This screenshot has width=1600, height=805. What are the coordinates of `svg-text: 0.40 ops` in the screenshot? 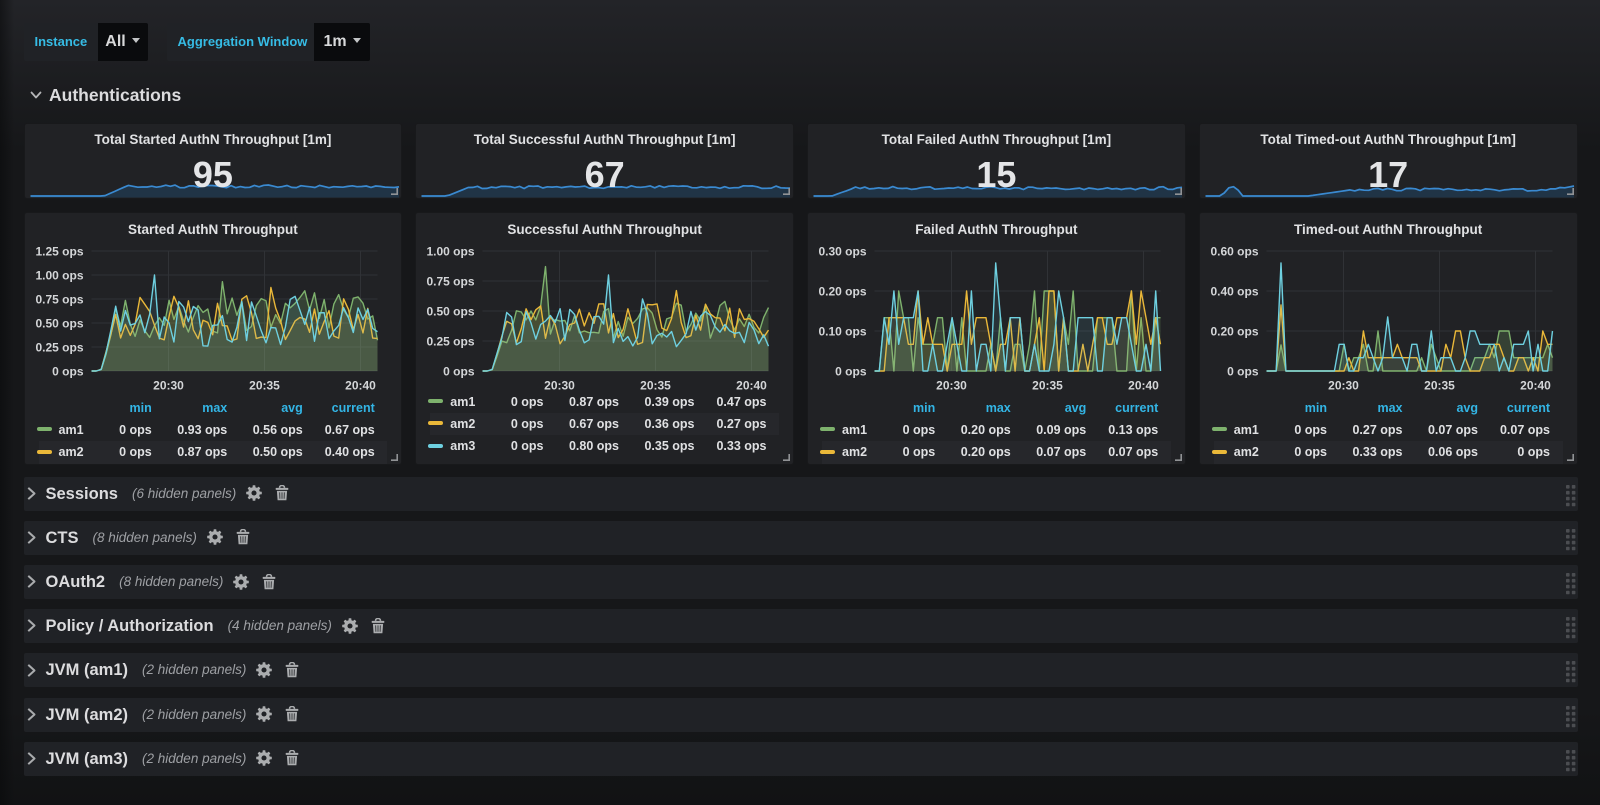 It's located at (1234, 292).